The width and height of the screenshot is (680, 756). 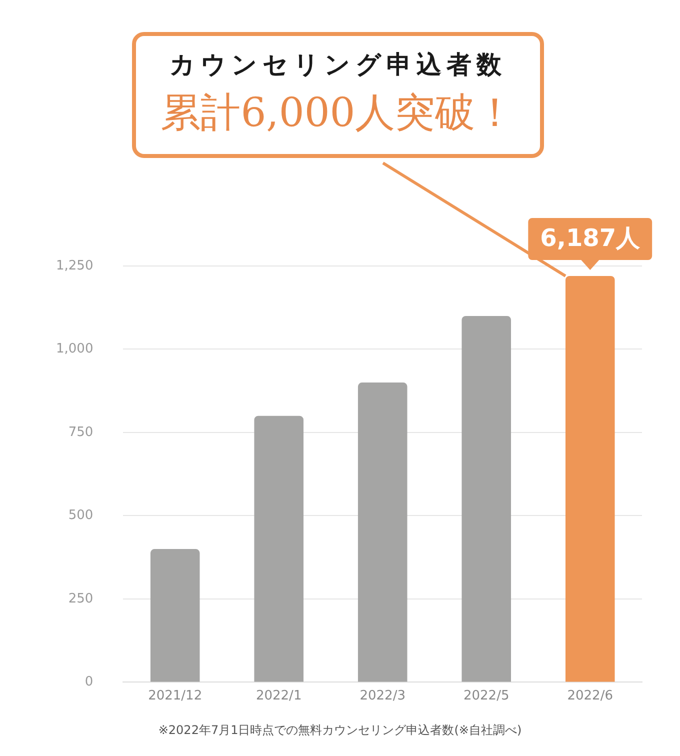 What do you see at coordinates (338, 113) in the screenshot?
I see `chart-subtitle: 累計6,000人突破！` at bounding box center [338, 113].